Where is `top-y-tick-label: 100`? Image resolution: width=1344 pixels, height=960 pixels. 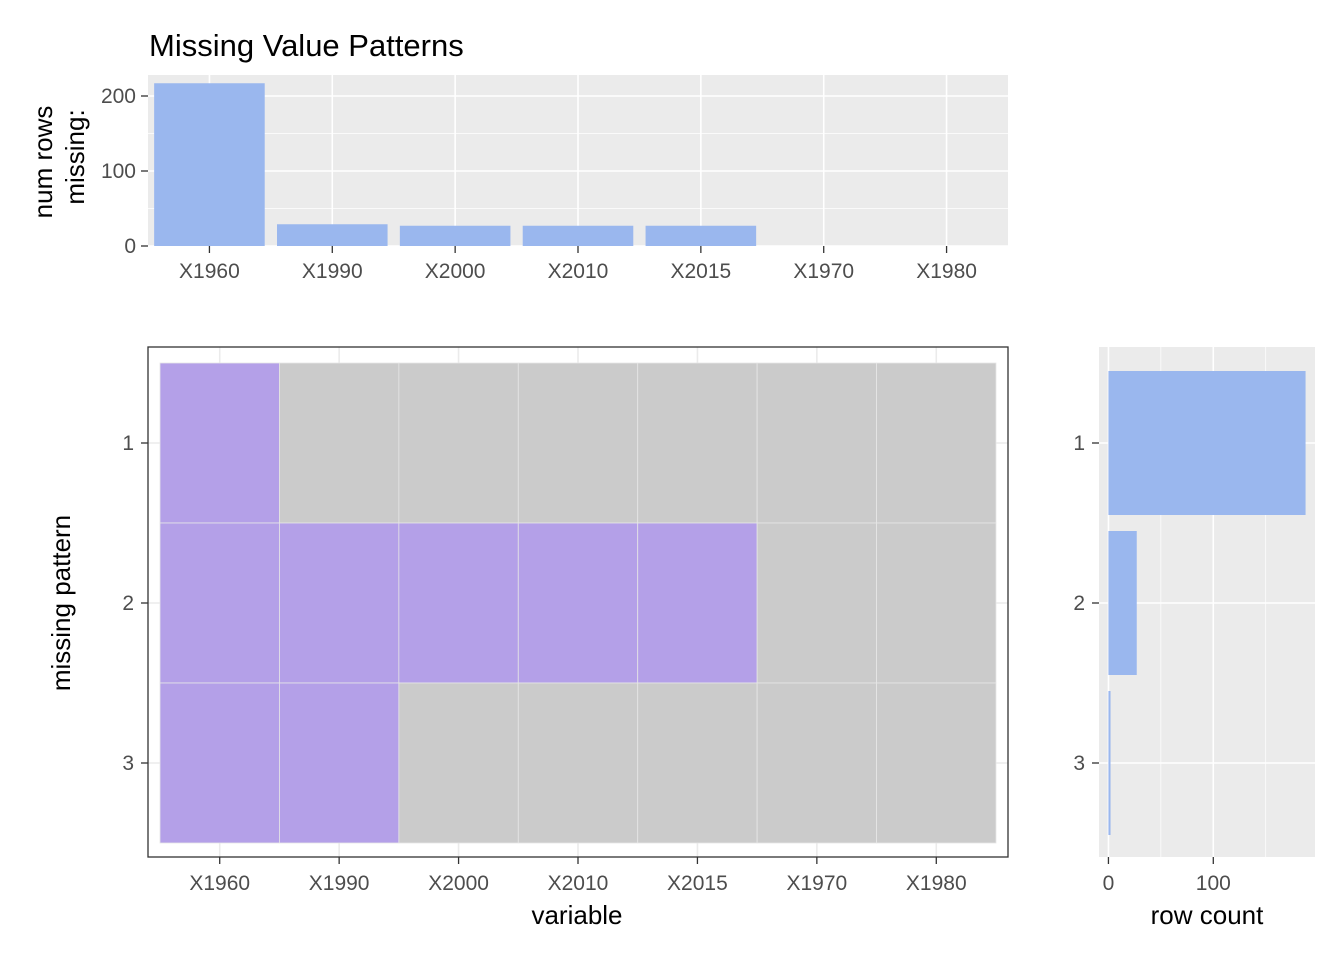 top-y-tick-label: 100 is located at coordinates (118, 171).